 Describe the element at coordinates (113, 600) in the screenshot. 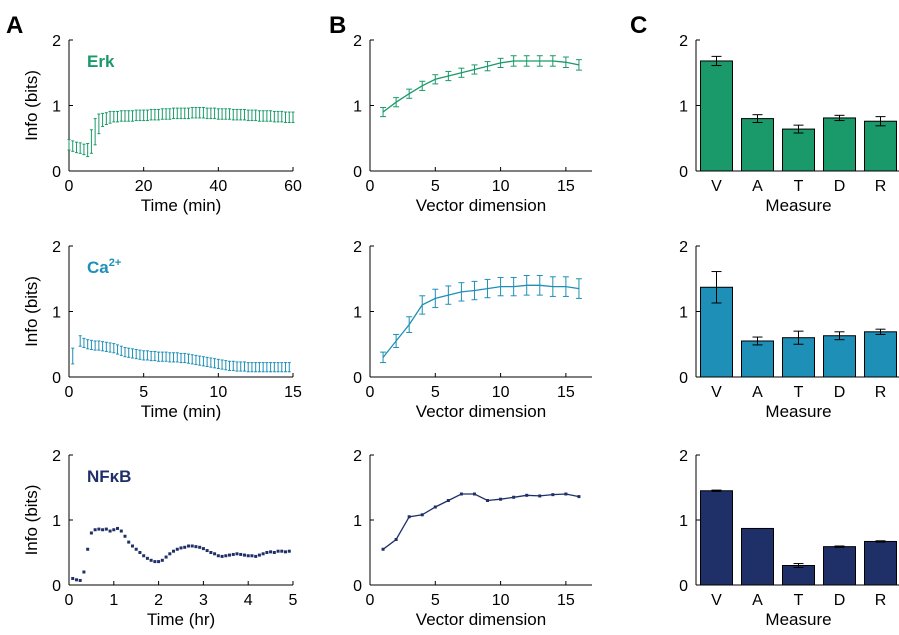

I see `x-tick-label: 1` at that location.